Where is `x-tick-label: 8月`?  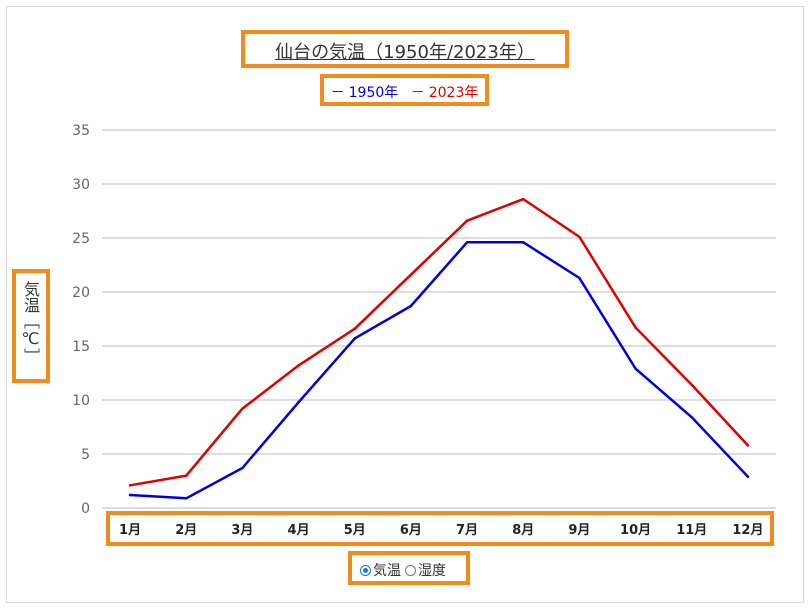
x-tick-label: 8月 is located at coordinates (523, 530).